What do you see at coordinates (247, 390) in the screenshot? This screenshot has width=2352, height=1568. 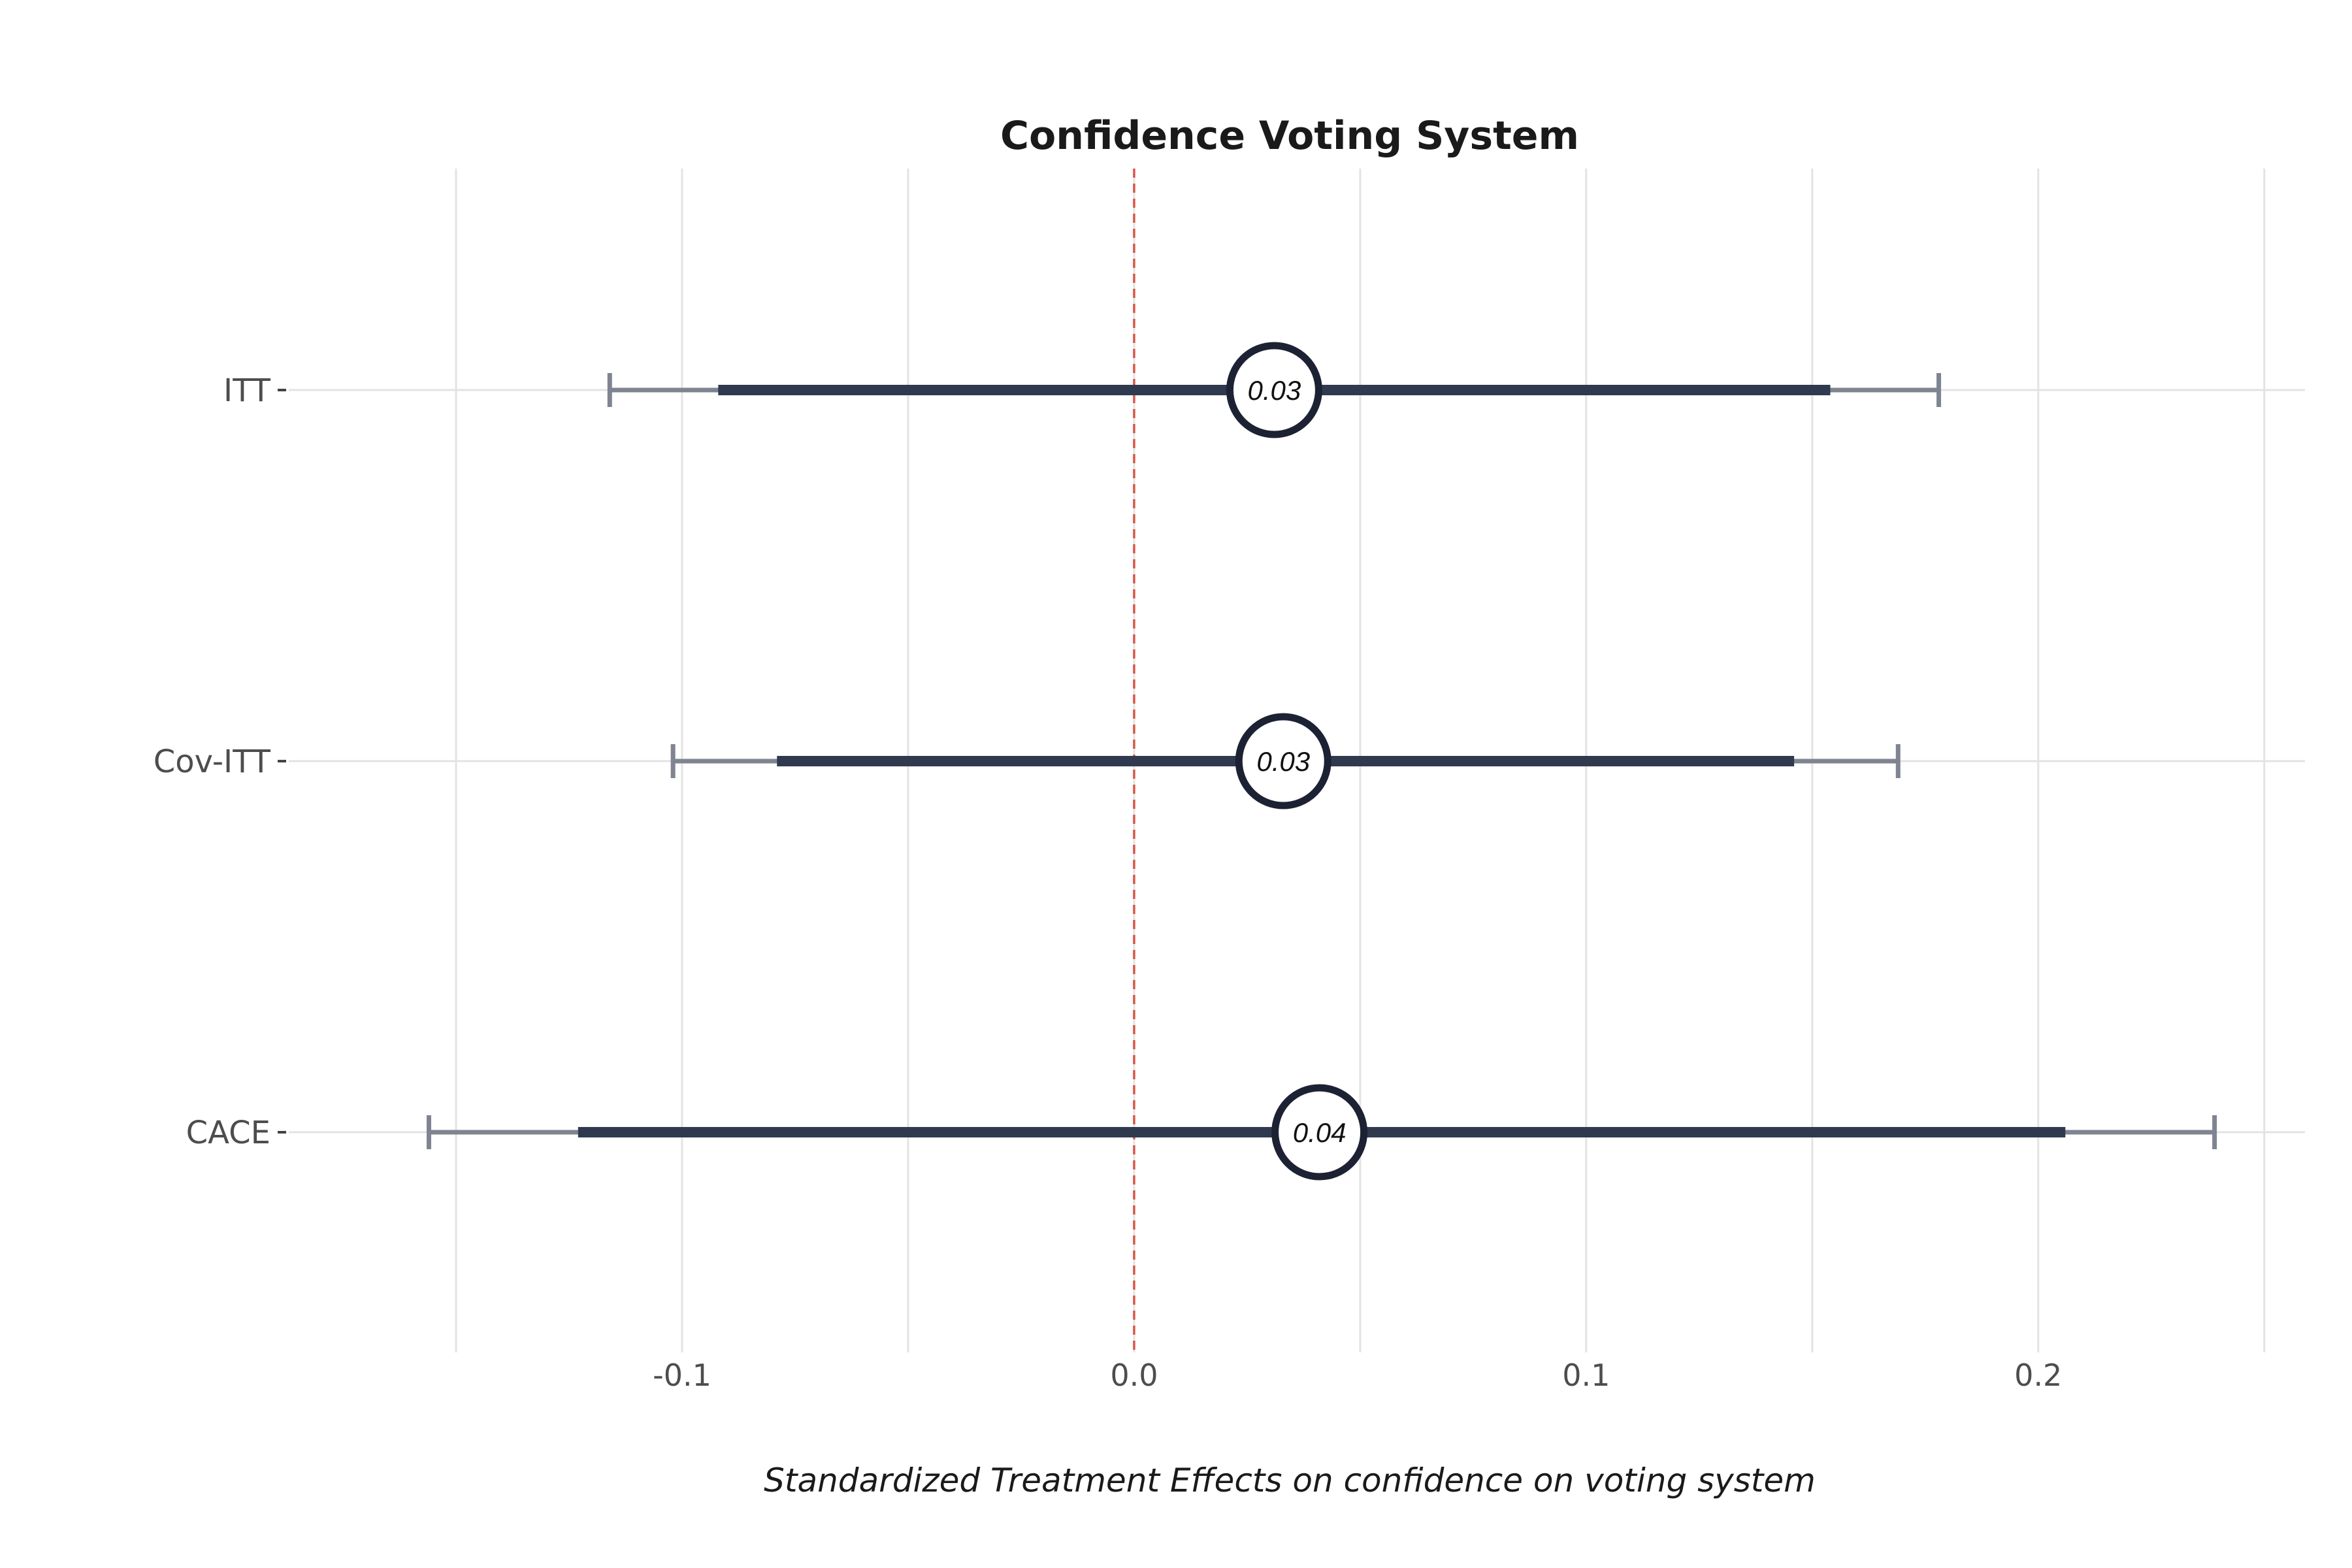 I see `y-tick-label: ITT` at bounding box center [247, 390].